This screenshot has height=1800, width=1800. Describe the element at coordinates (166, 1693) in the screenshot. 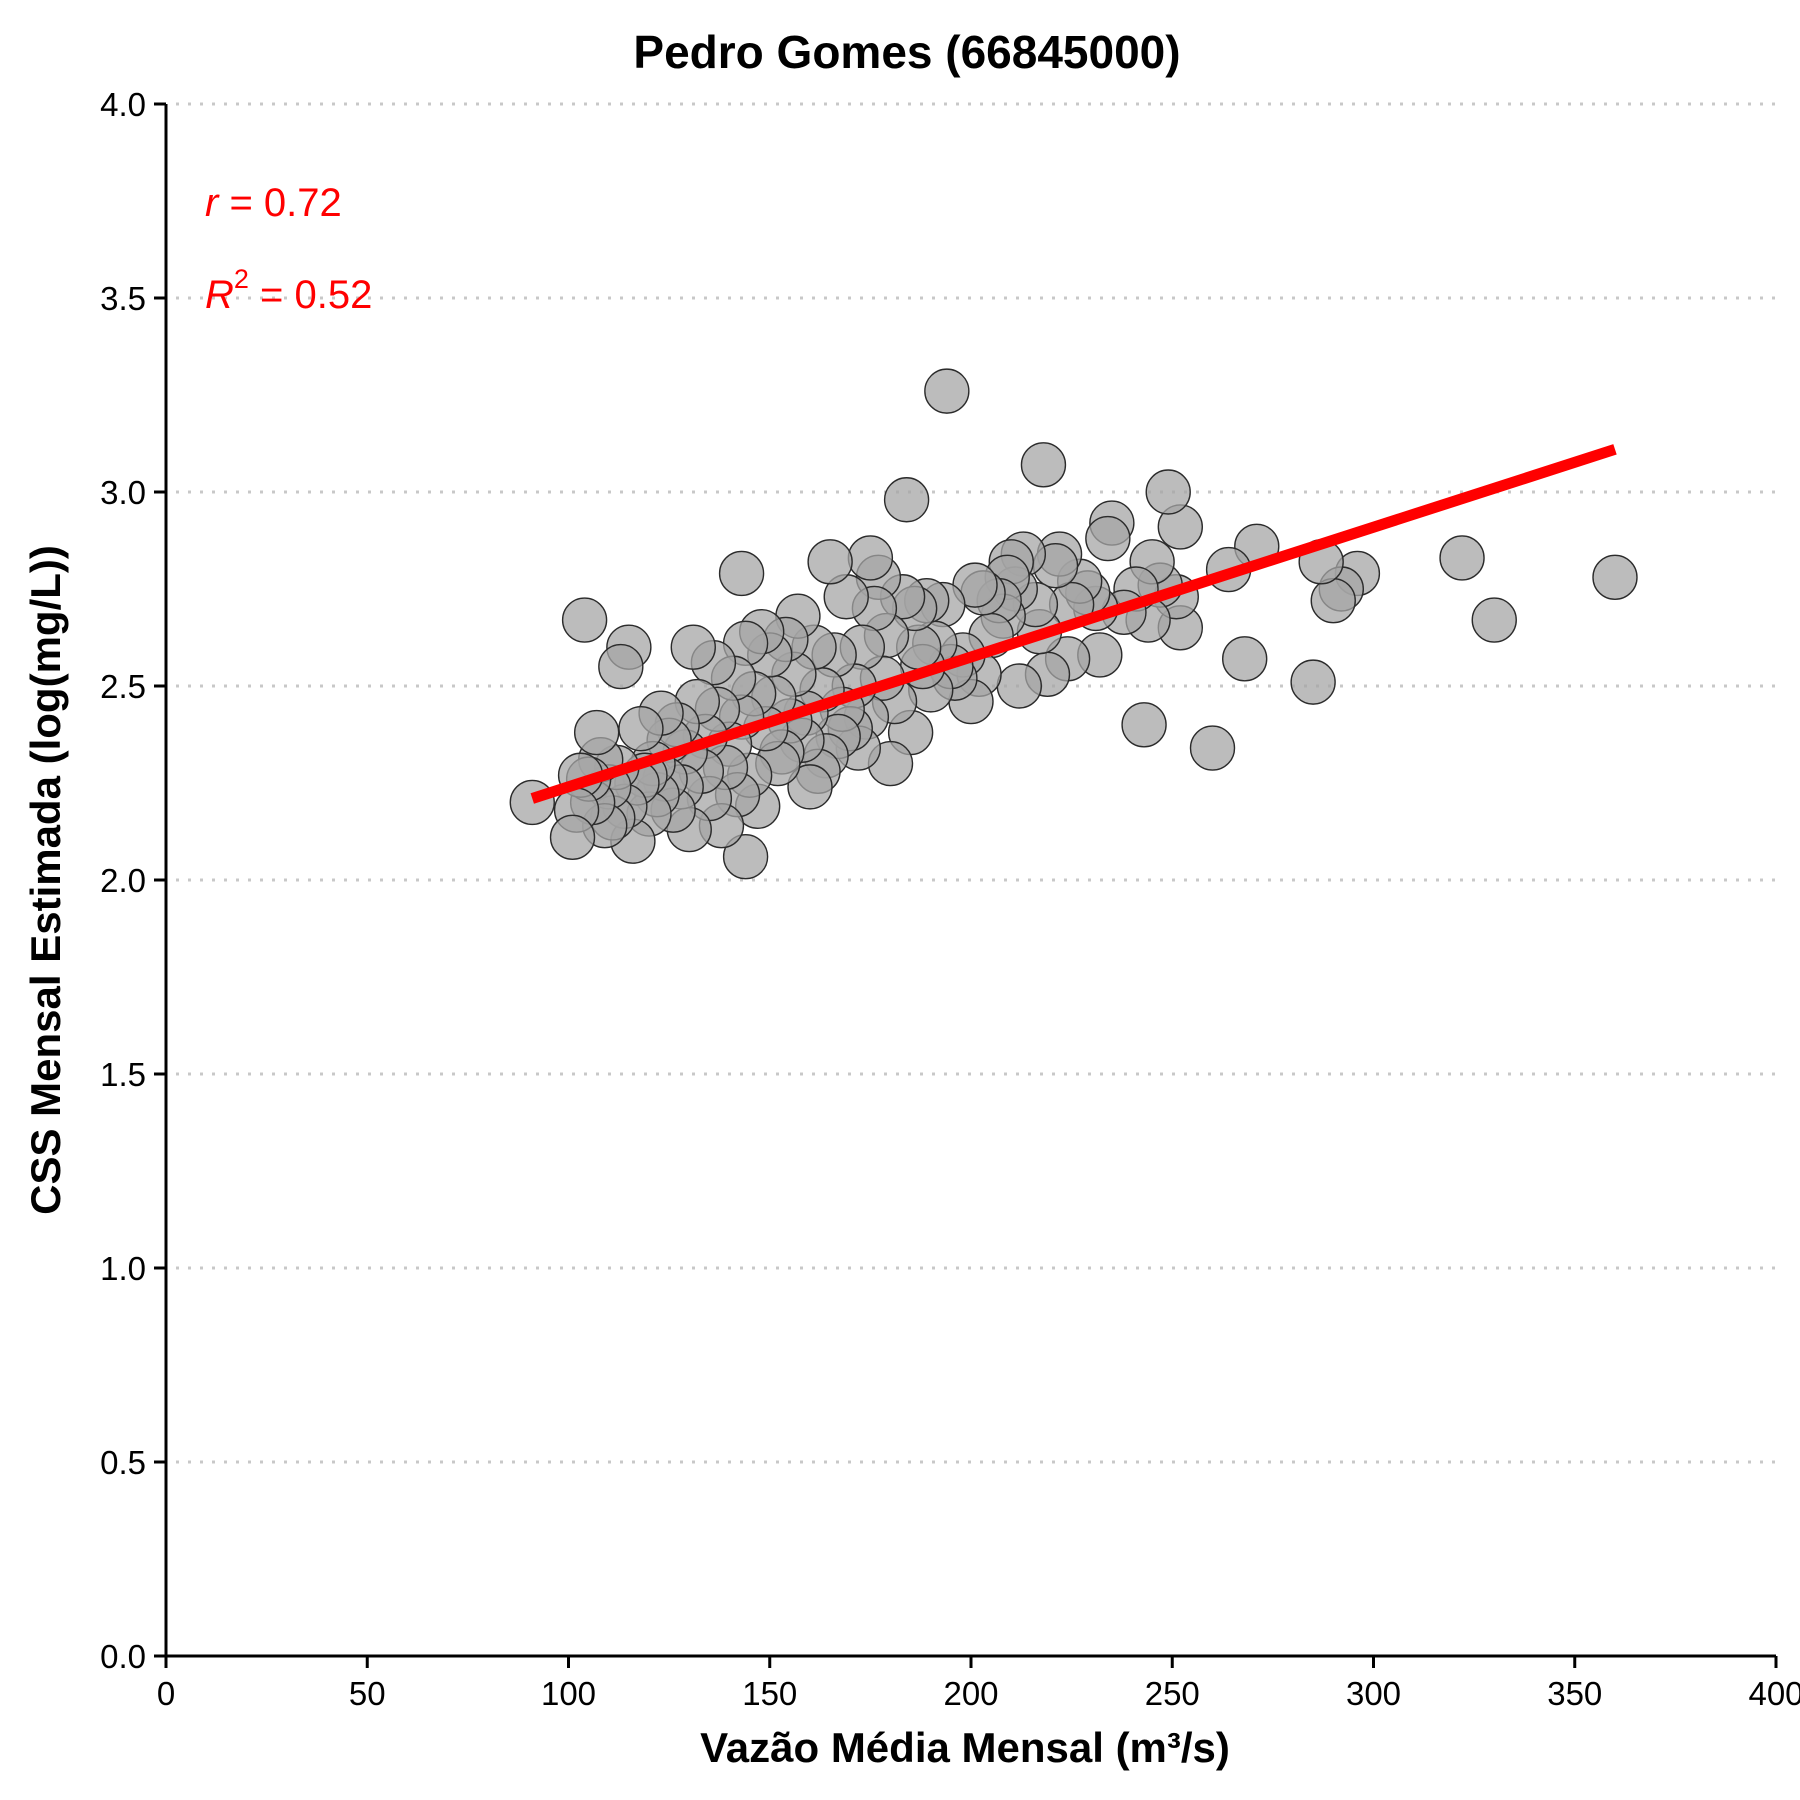

I see `x-tick-label: 0` at that location.